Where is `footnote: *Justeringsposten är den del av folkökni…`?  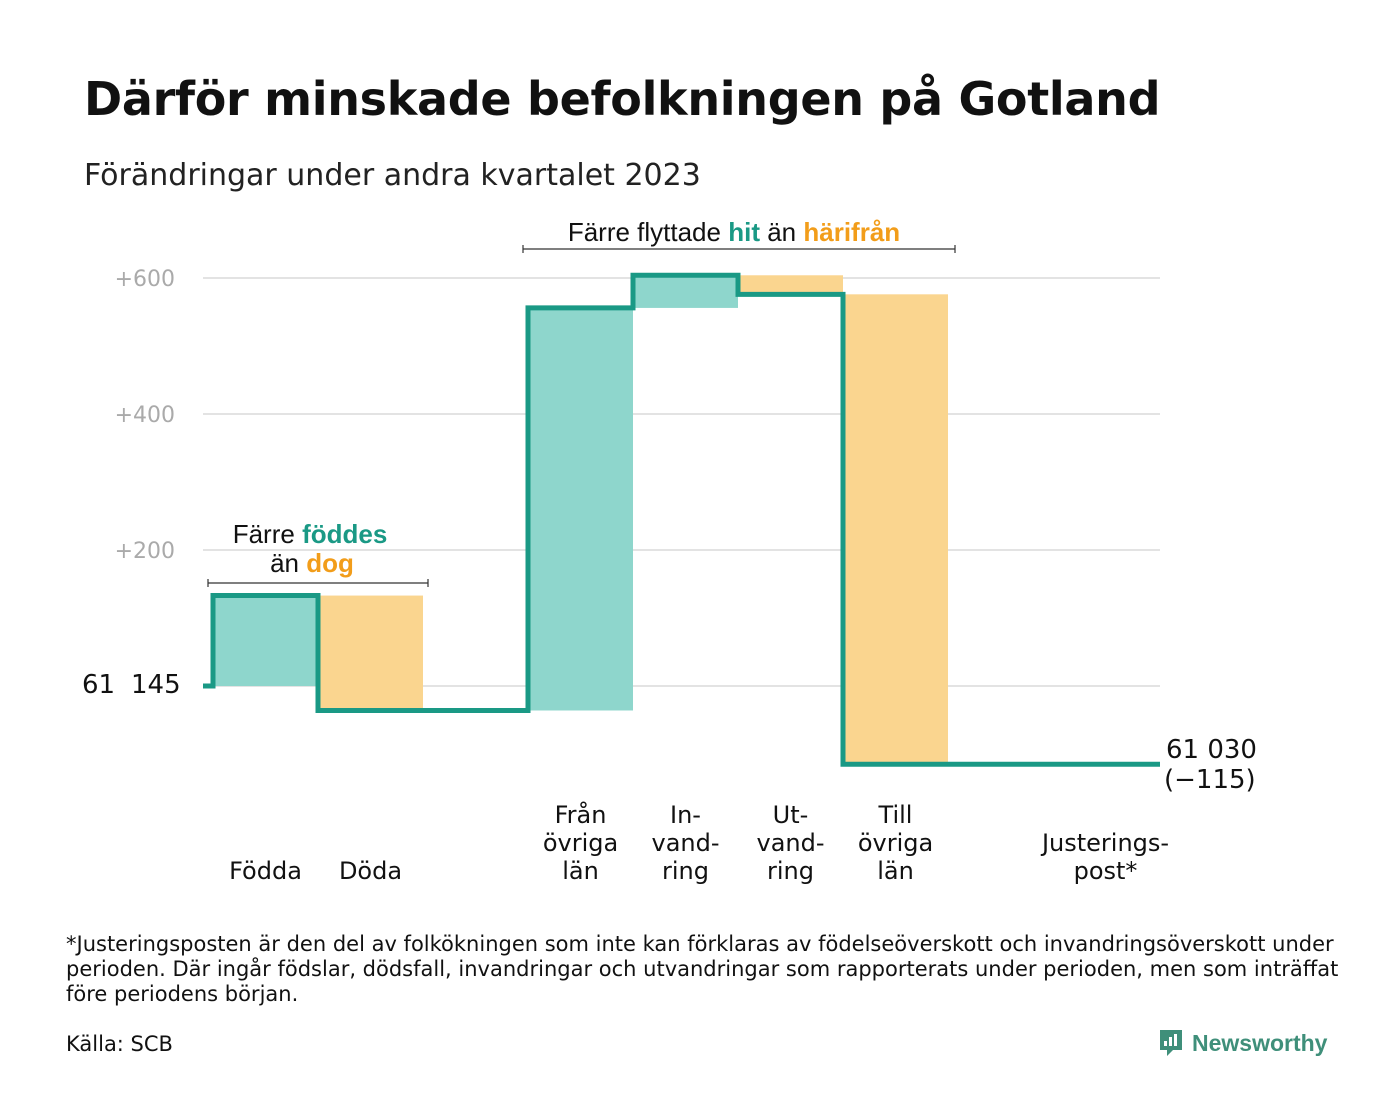 footnote: *Justeringsposten är den del av folkökni… is located at coordinates (702, 969).